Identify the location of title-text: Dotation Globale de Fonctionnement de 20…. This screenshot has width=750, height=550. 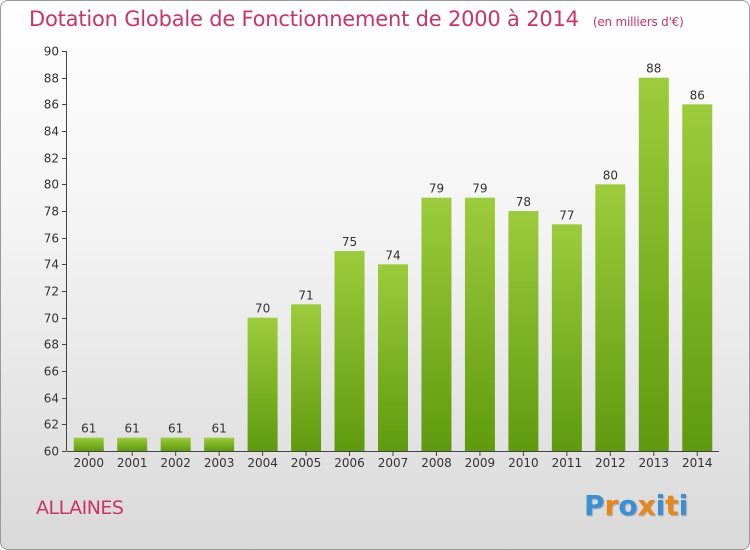
(304, 19).